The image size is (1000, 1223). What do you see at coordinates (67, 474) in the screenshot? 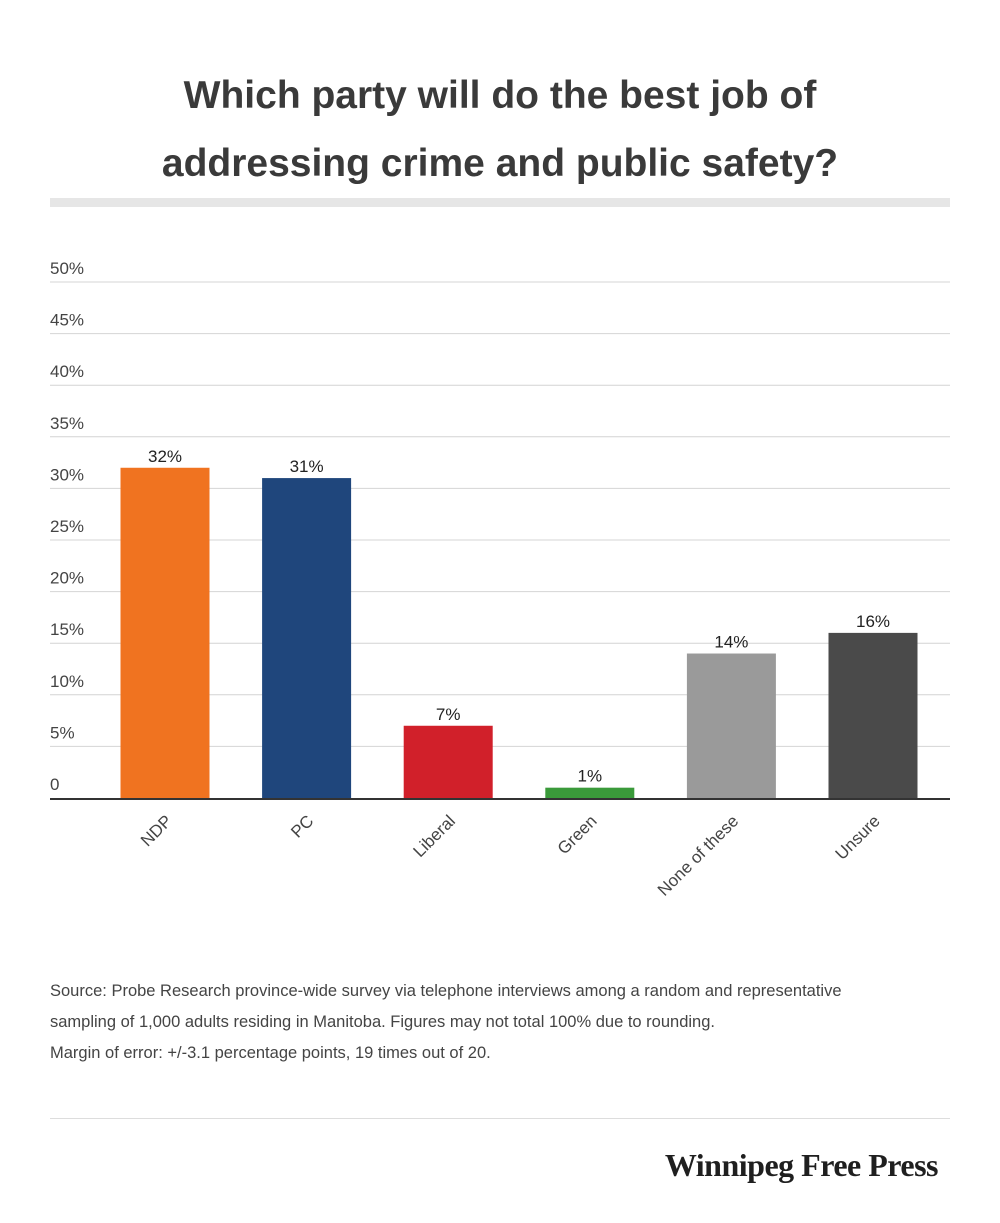
I see `y-tick-label-30: 30%` at bounding box center [67, 474].